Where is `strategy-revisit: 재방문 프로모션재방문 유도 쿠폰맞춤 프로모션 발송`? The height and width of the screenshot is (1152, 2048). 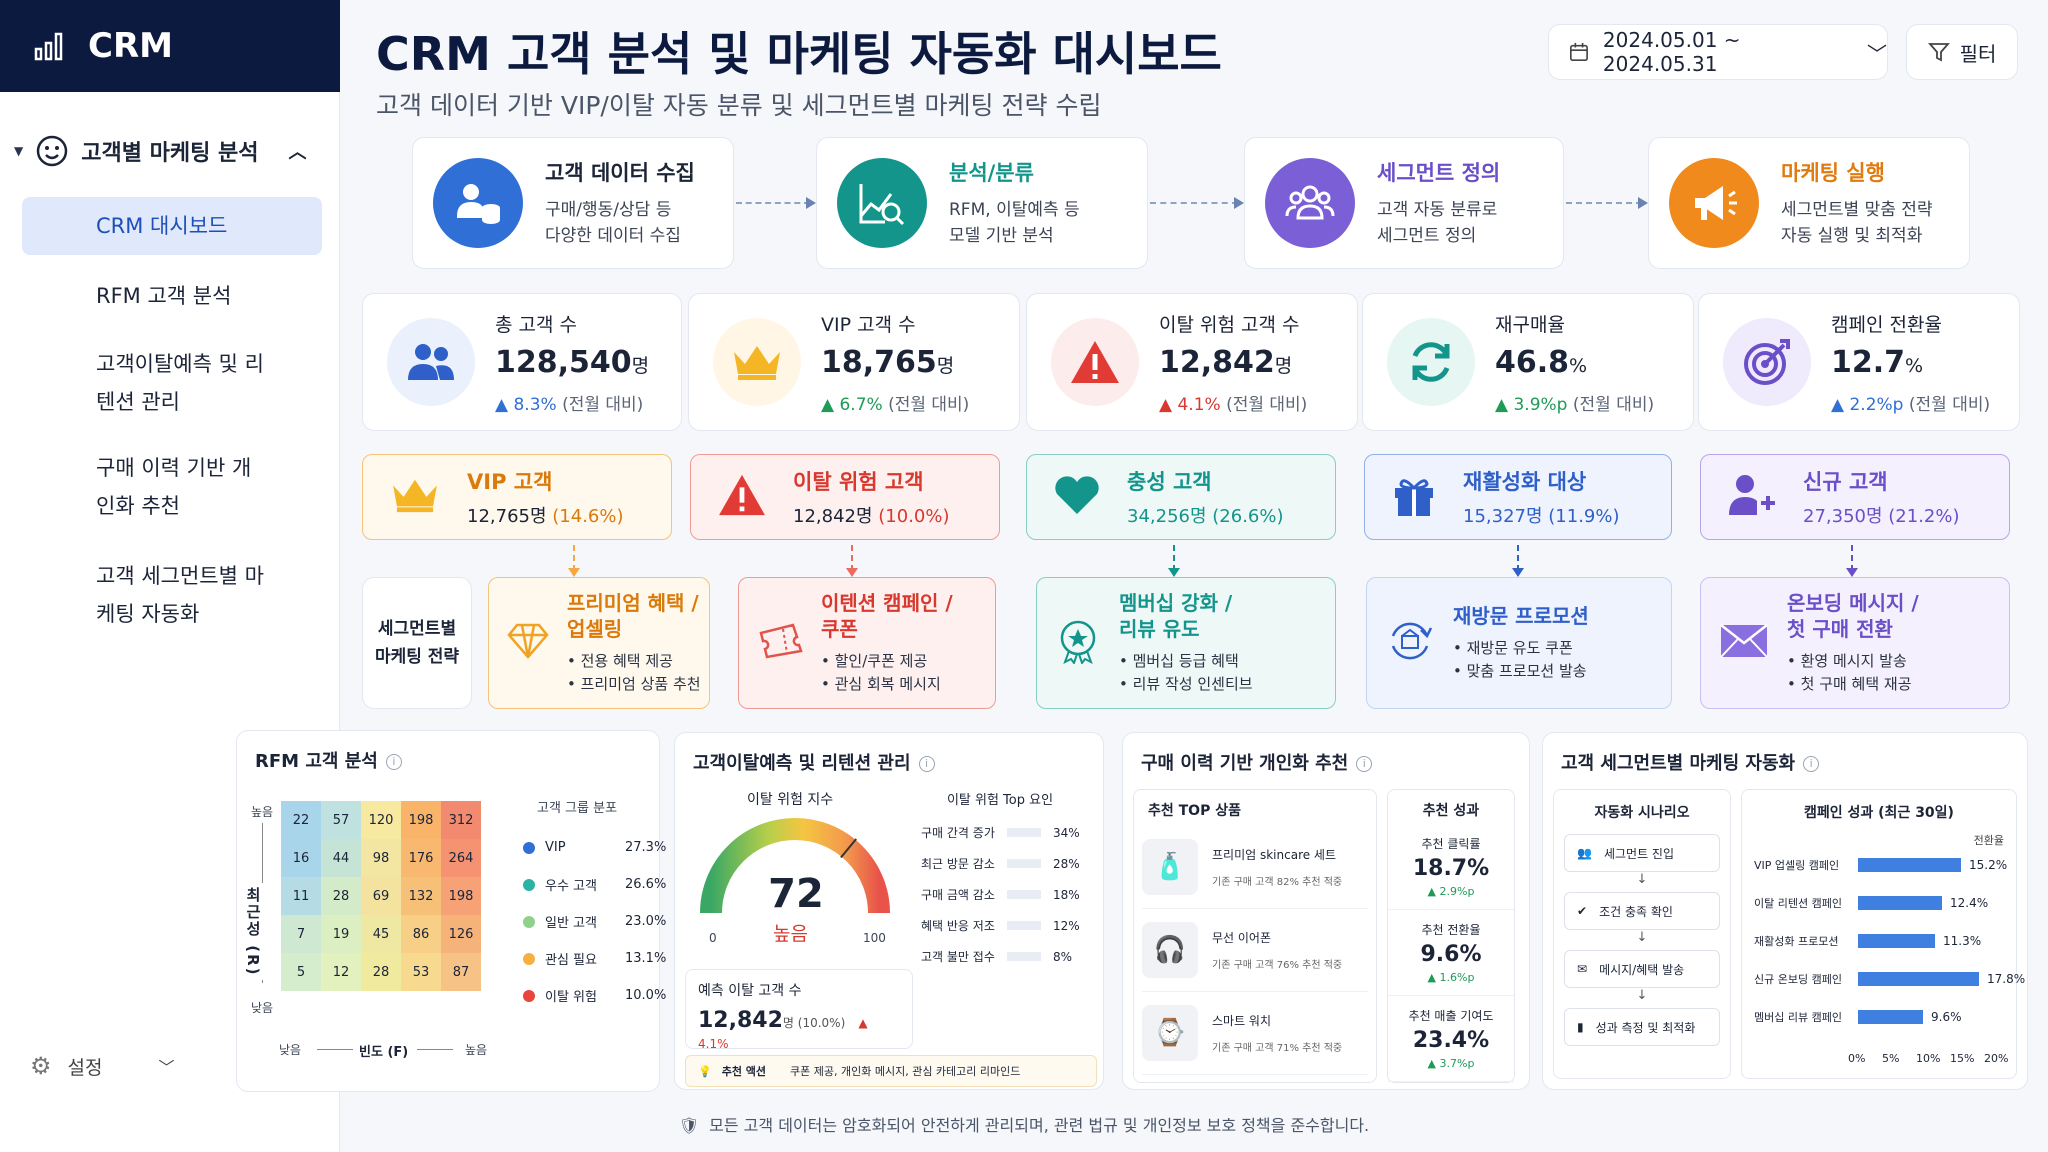 strategy-revisit: 재방문 프로모션재방문 유도 쿠폰맞춤 프로모션 발송 is located at coordinates (1519, 643).